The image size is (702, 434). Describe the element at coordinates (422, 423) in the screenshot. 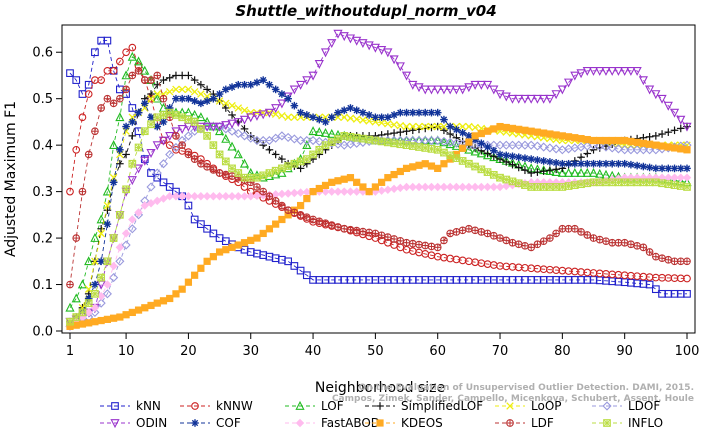

I see `legend-label-kdeos: KDEOS` at that location.